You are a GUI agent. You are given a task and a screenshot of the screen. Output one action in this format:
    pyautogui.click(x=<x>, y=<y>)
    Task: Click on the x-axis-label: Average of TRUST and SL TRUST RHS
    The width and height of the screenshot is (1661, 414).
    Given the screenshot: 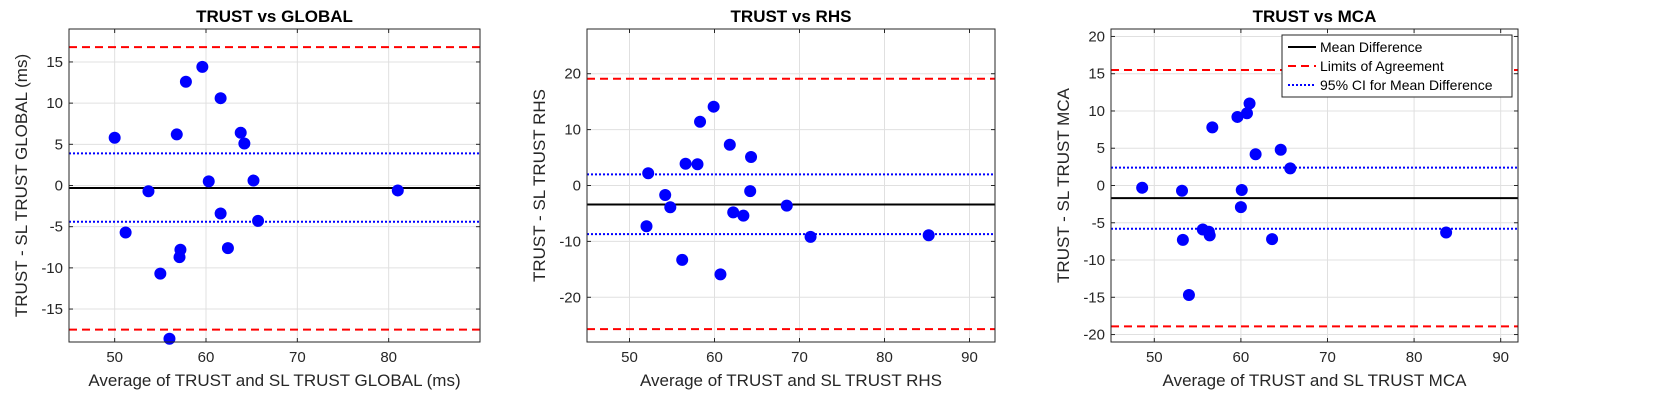 What is the action you would take?
    pyautogui.click(x=791, y=380)
    